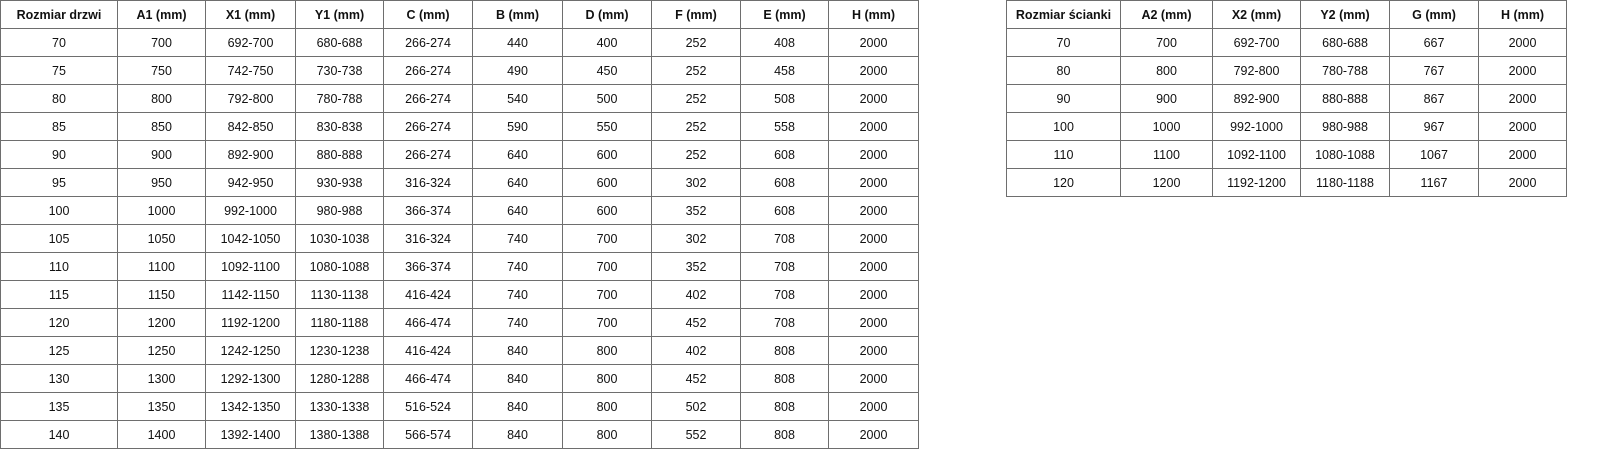 The image size is (1600, 460). I want to click on table-row: 100 1000 992-1000 980-988 967 2000, so click(1286, 126).